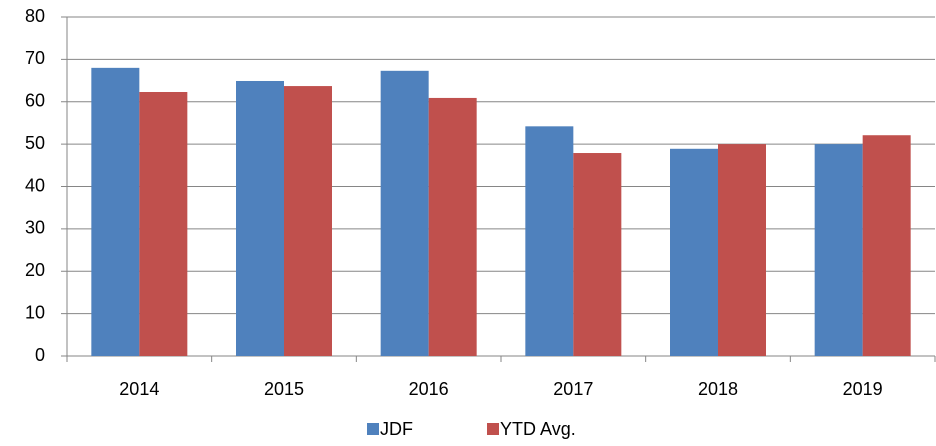  What do you see at coordinates (35, 185) in the screenshot?
I see `y-tick-label: 40` at bounding box center [35, 185].